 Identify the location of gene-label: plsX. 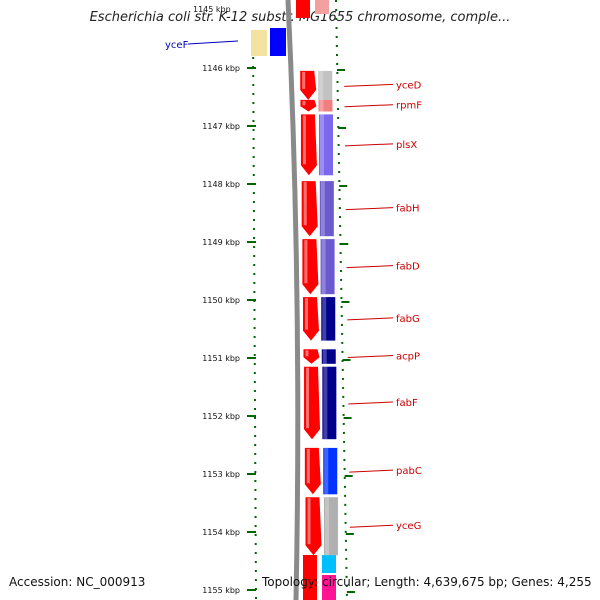
(406, 145).